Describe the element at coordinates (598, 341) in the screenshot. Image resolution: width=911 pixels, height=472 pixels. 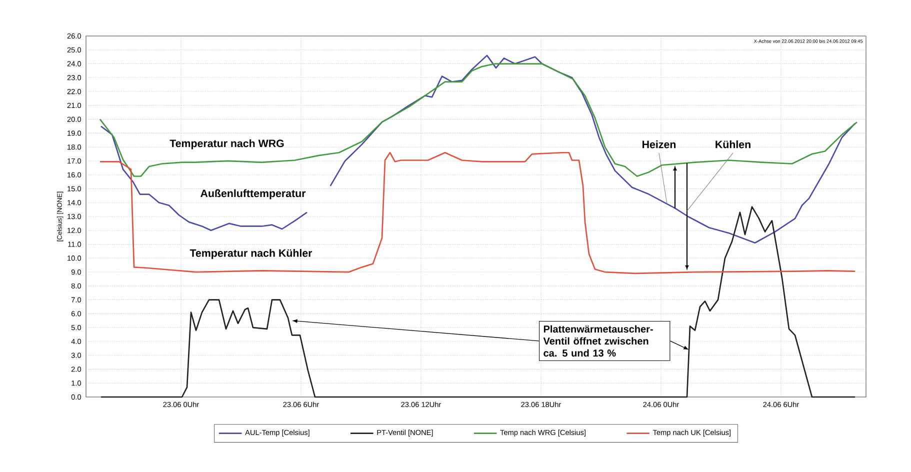
I see `annotation: Plattenwärmetauscher-Ventil öffnet zwischen ca. 5 und 13 %` at that location.